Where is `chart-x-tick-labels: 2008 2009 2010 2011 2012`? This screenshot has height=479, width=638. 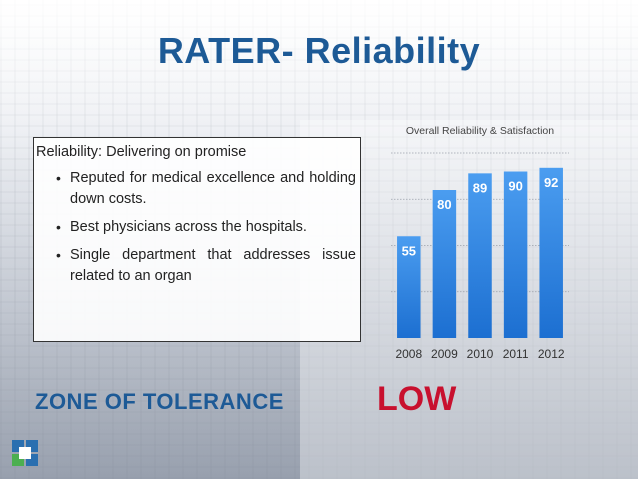 chart-x-tick-labels: 2008 2009 2010 2011 2012 is located at coordinates (479, 354).